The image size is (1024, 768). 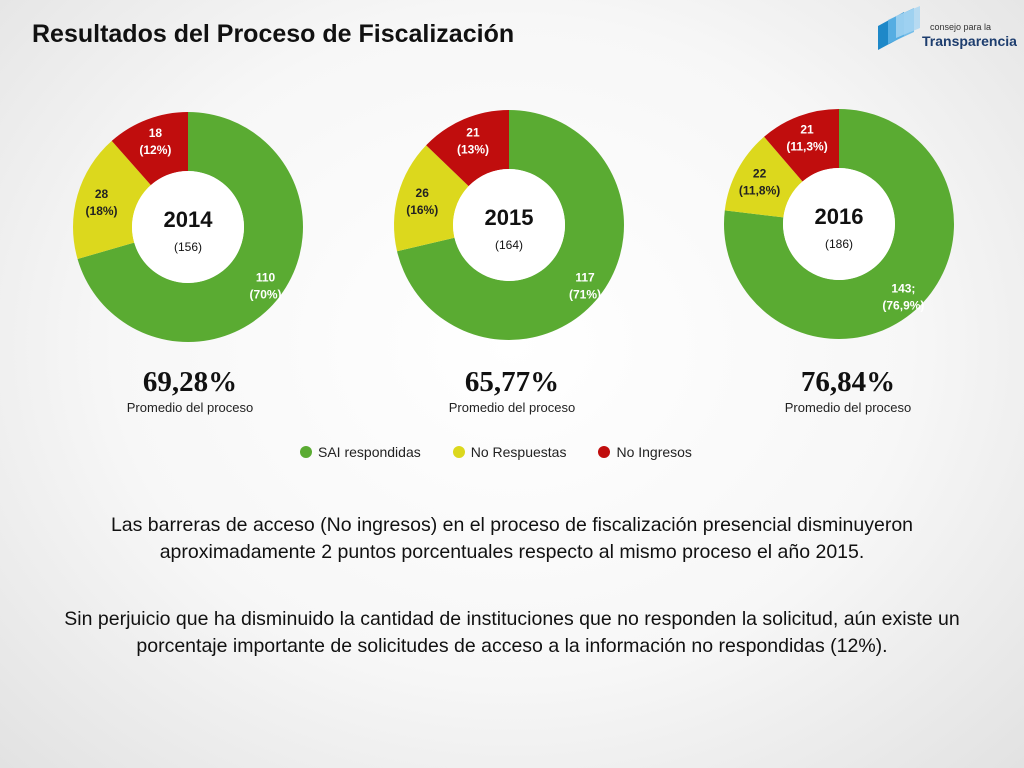 What do you see at coordinates (273, 34) in the screenshot?
I see `slide-title: Resultados del Proceso de Fiscalización` at bounding box center [273, 34].